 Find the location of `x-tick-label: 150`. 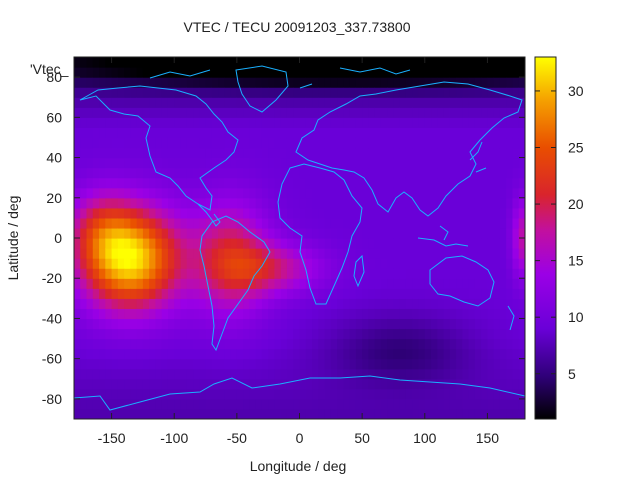

x-tick-label: 150 is located at coordinates (488, 438).